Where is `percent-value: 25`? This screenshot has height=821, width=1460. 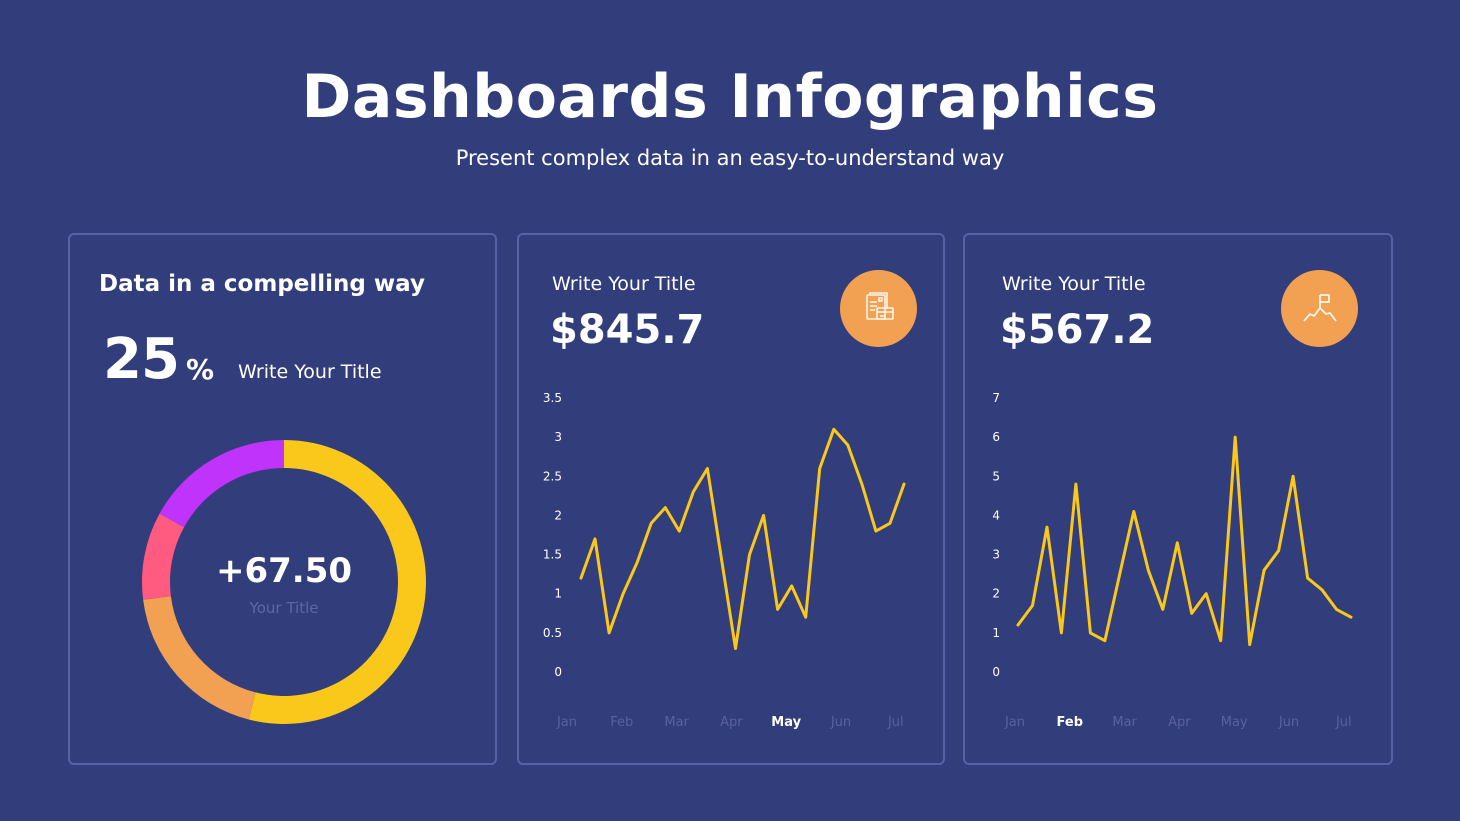 percent-value: 25 is located at coordinates (141, 359).